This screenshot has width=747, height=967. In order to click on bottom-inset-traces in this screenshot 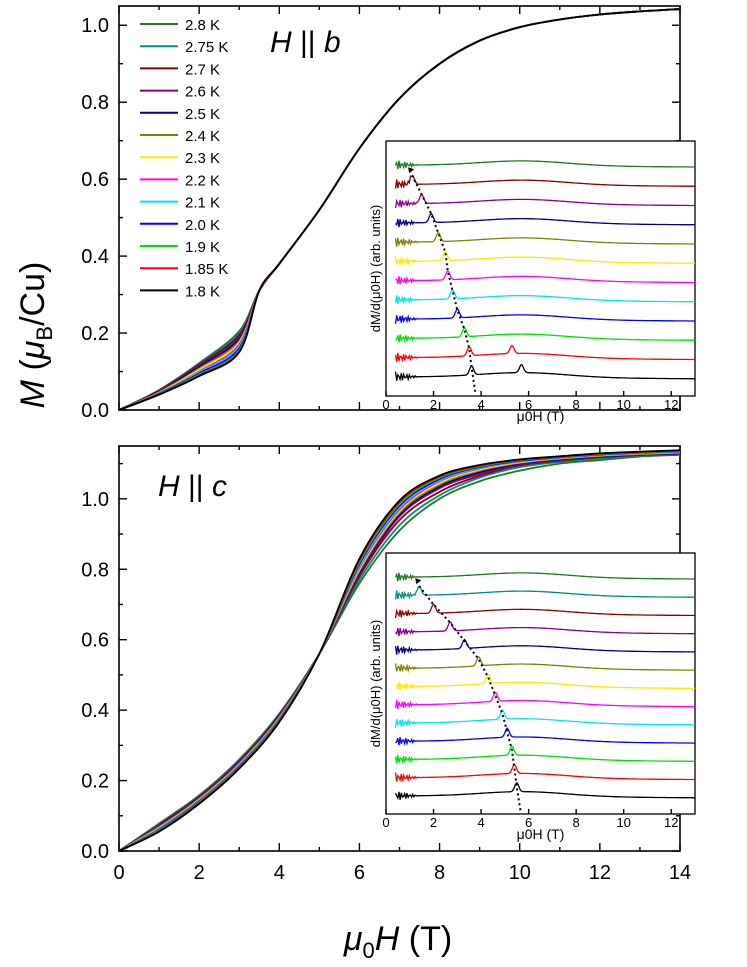, I will do `click(545, 686)`.